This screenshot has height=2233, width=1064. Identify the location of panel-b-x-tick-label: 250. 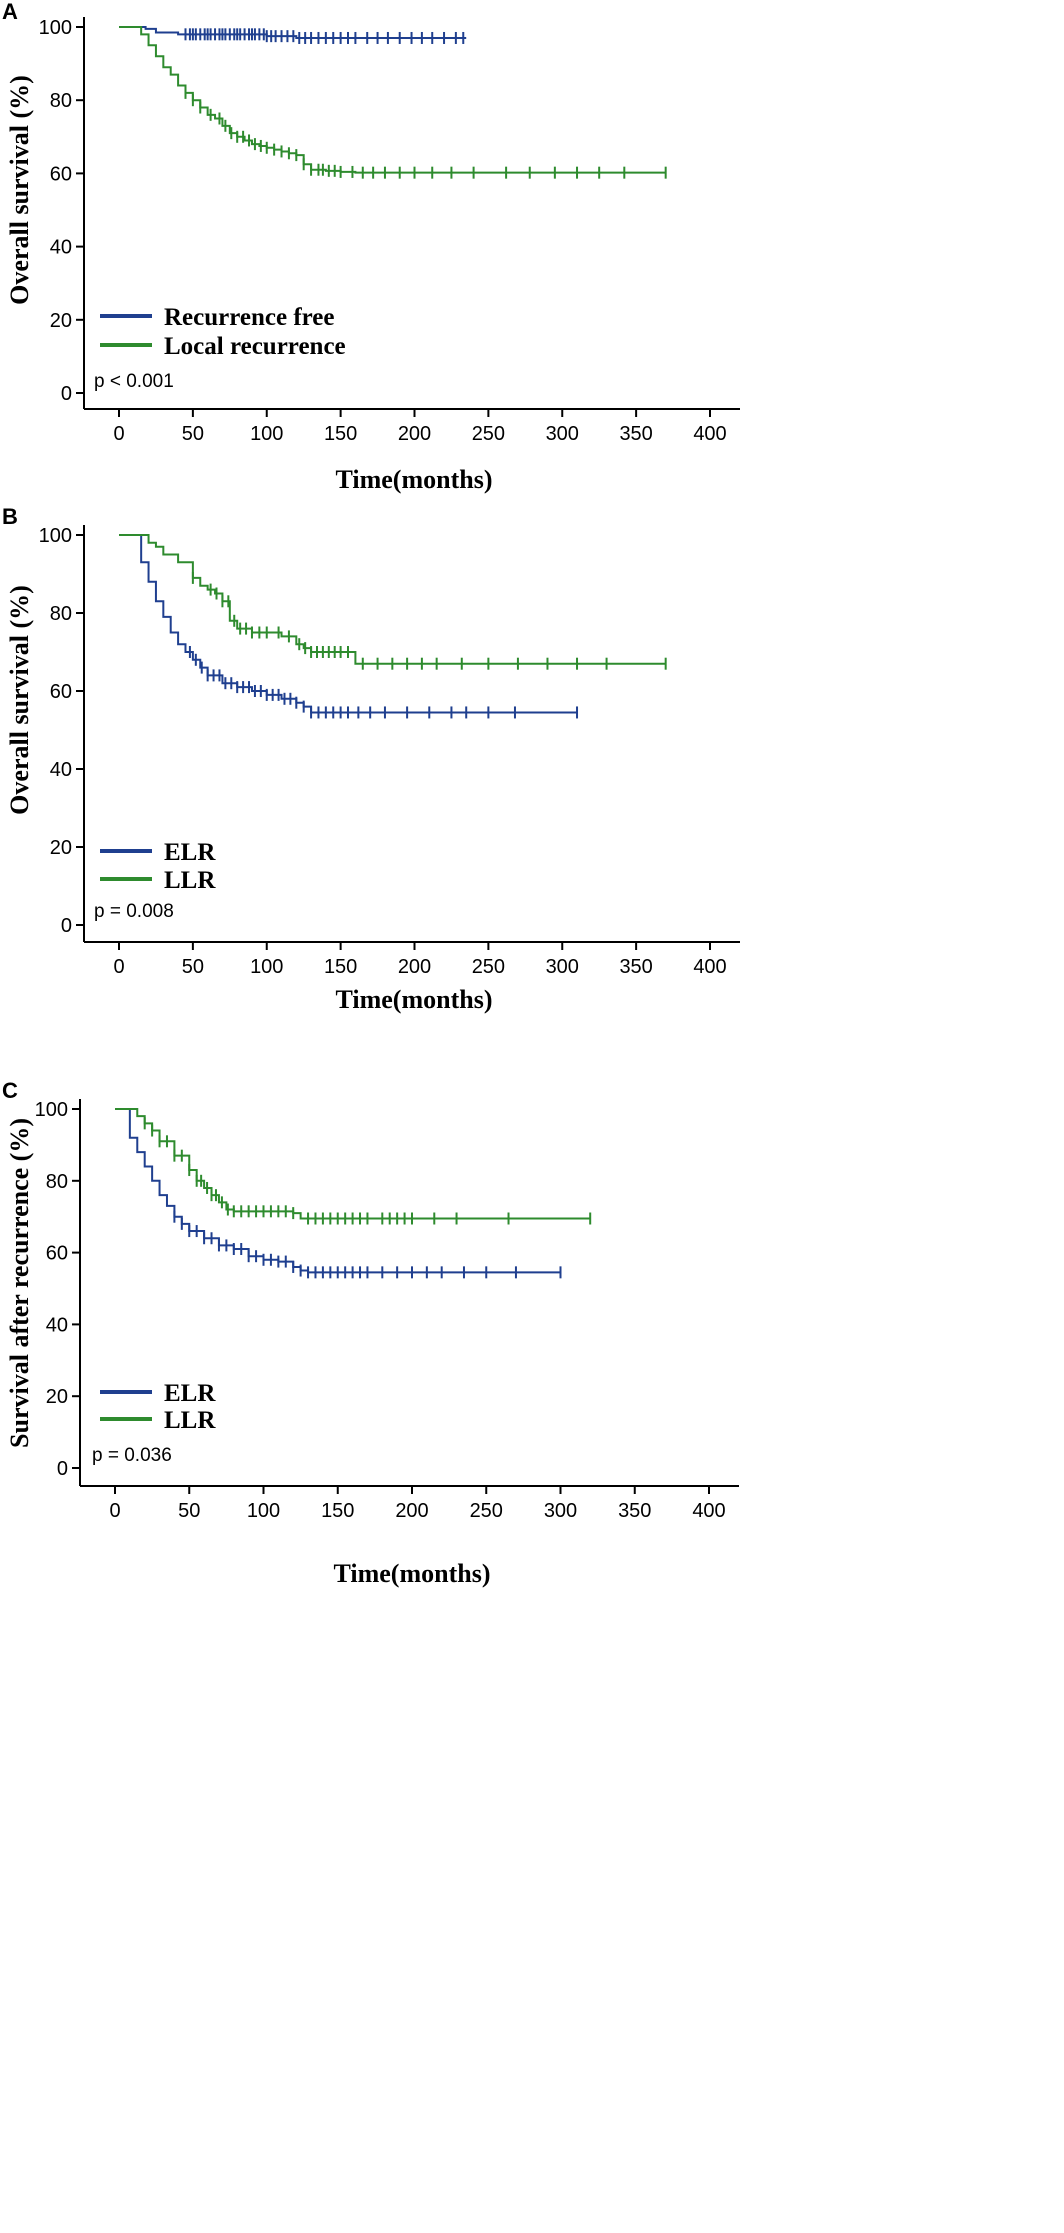
(488, 967).